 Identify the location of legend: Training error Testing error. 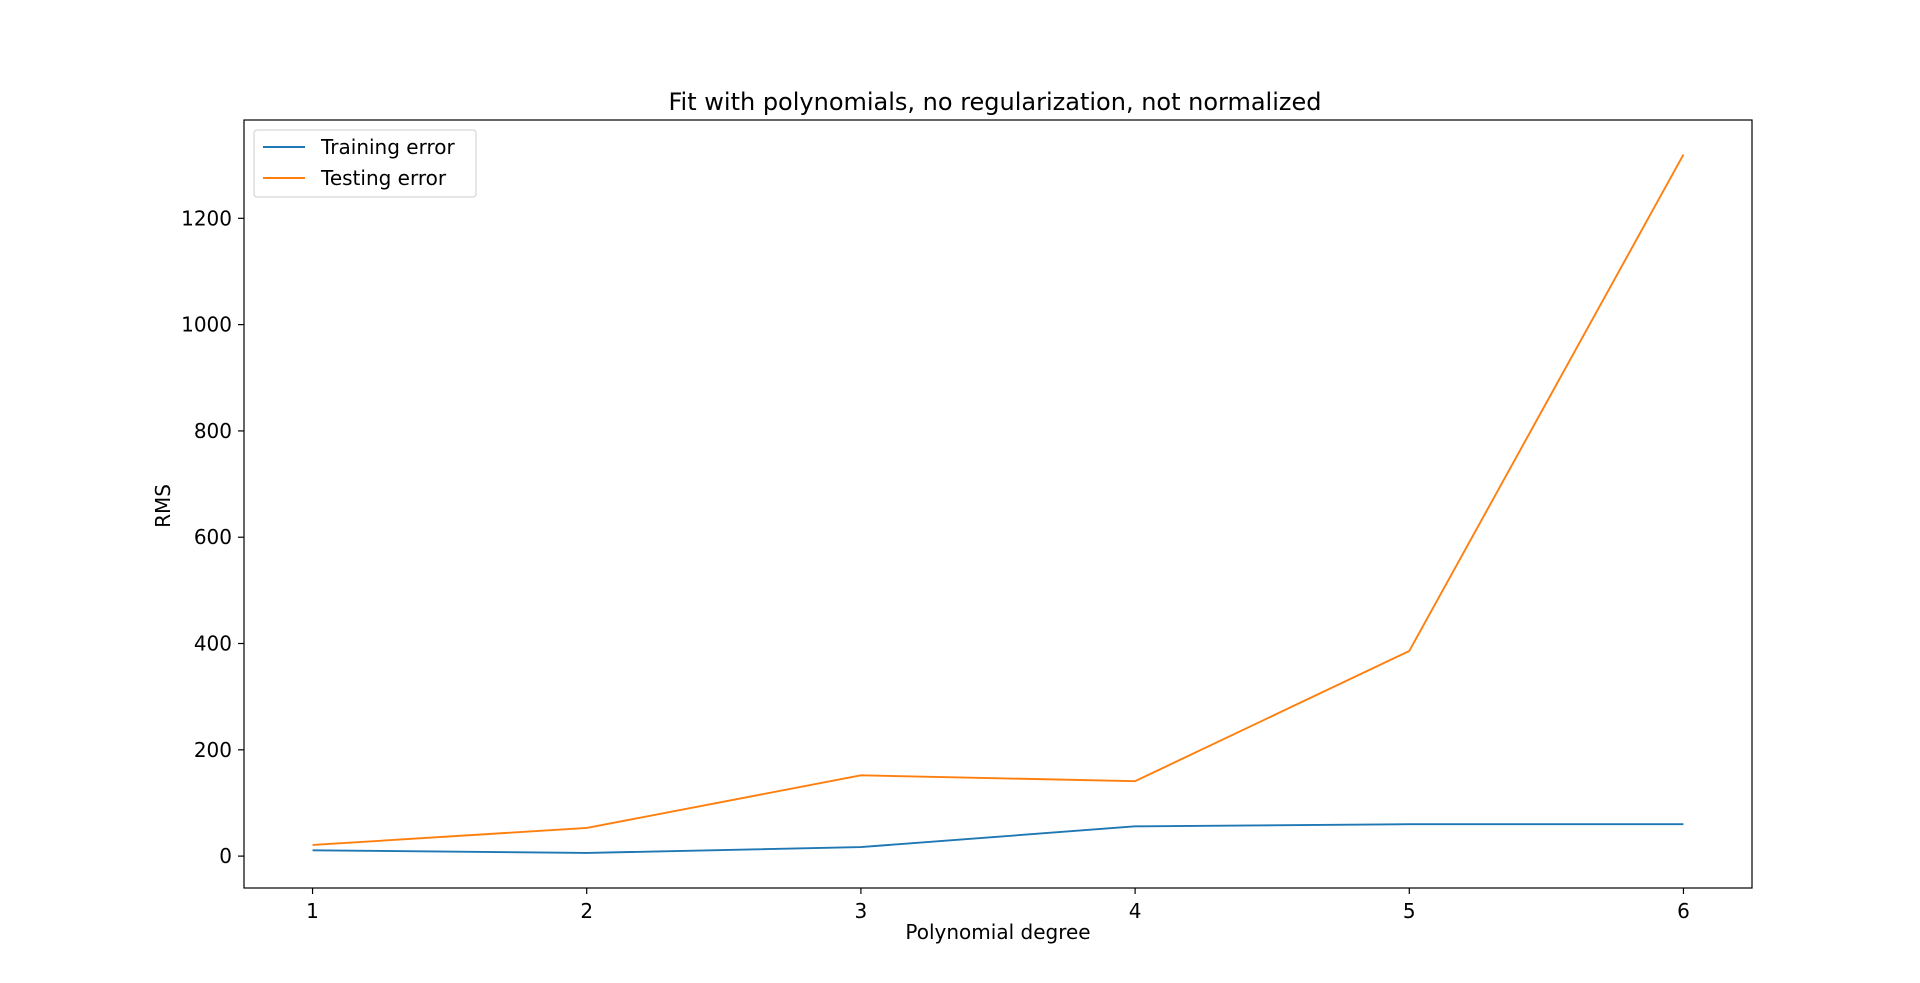
(365, 163).